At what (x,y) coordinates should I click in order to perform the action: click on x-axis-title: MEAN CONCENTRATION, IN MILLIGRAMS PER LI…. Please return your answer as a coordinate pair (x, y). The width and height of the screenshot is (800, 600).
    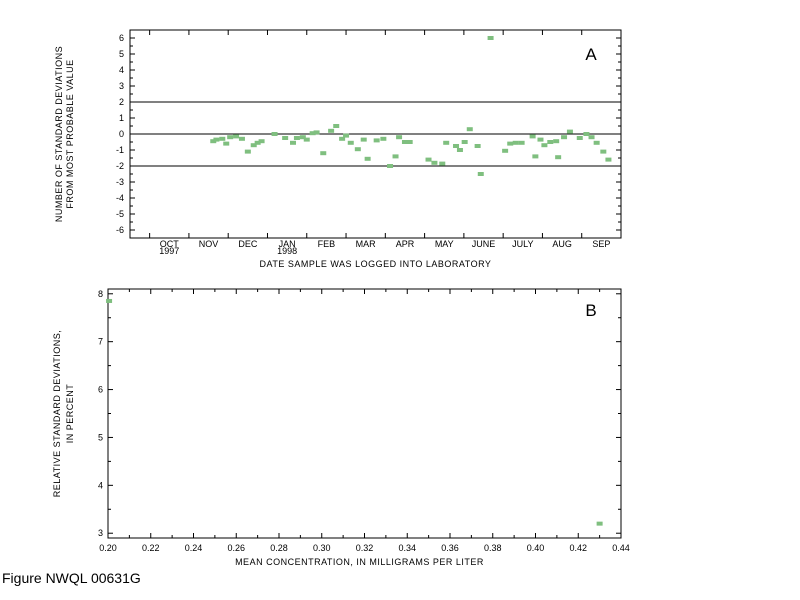
    Looking at the image, I should click on (359, 562).